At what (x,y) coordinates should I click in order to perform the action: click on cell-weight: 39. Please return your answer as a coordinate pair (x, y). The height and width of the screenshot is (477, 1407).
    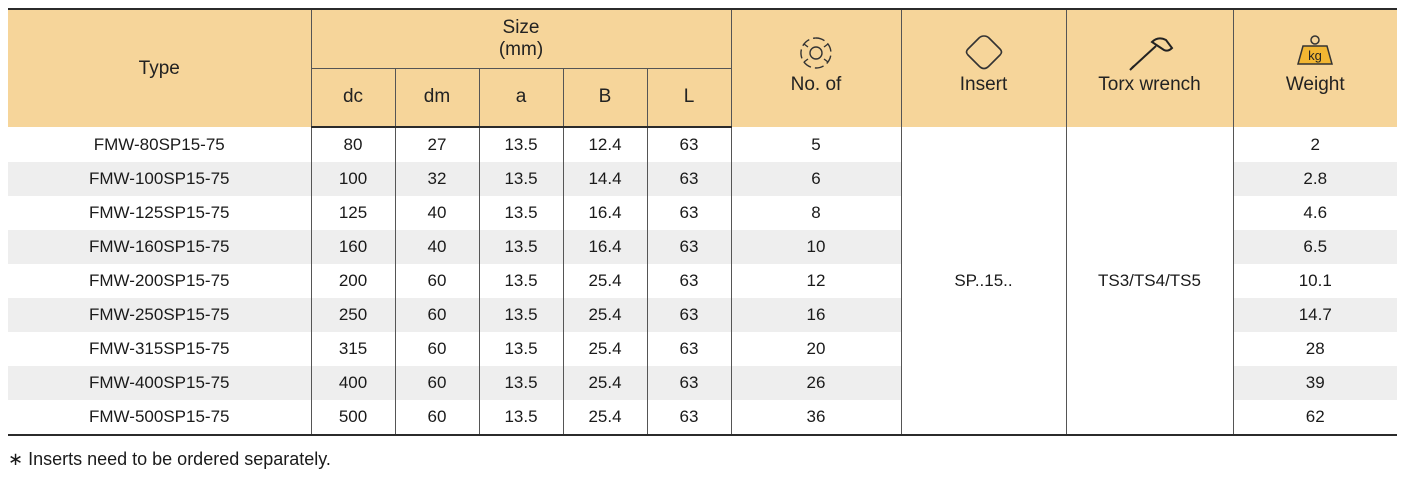
    Looking at the image, I should click on (1314, 383).